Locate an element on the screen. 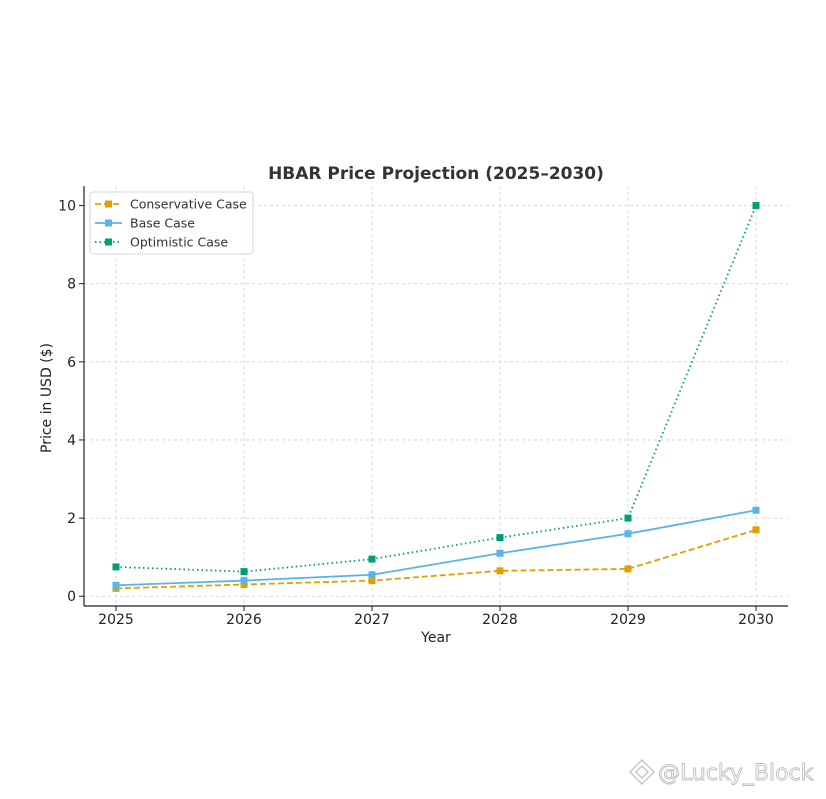 The height and width of the screenshot is (799, 826). x-axis-label: Year is located at coordinates (435, 638).